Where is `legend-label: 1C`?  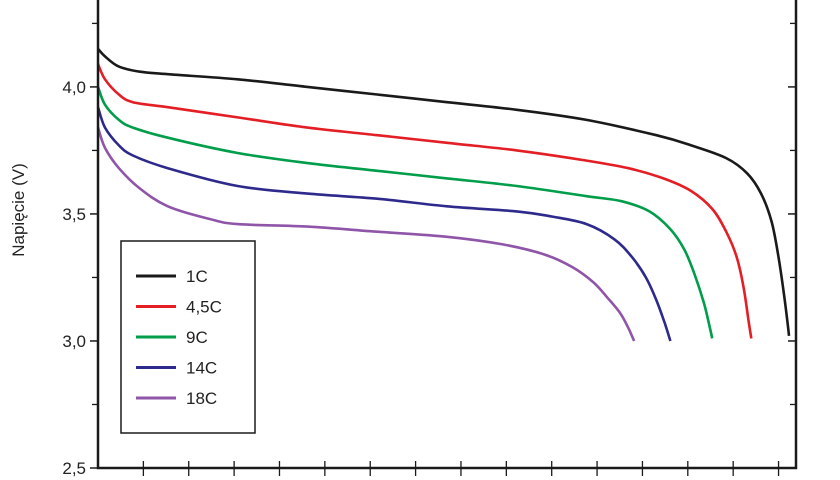 legend-label: 1C is located at coordinates (197, 276).